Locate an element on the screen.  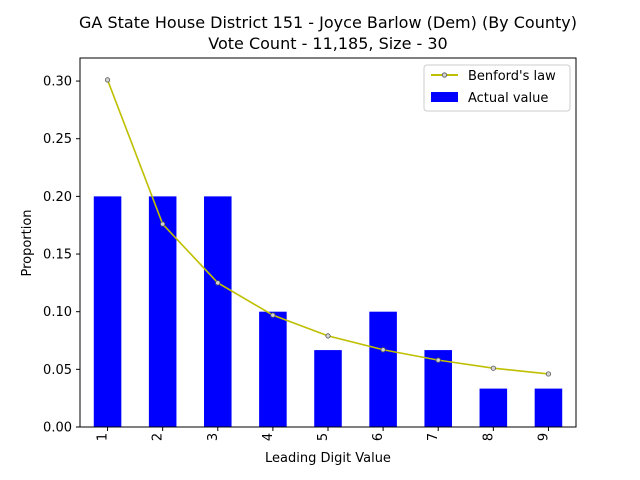
x-tick-label: 3 is located at coordinates (213, 437).